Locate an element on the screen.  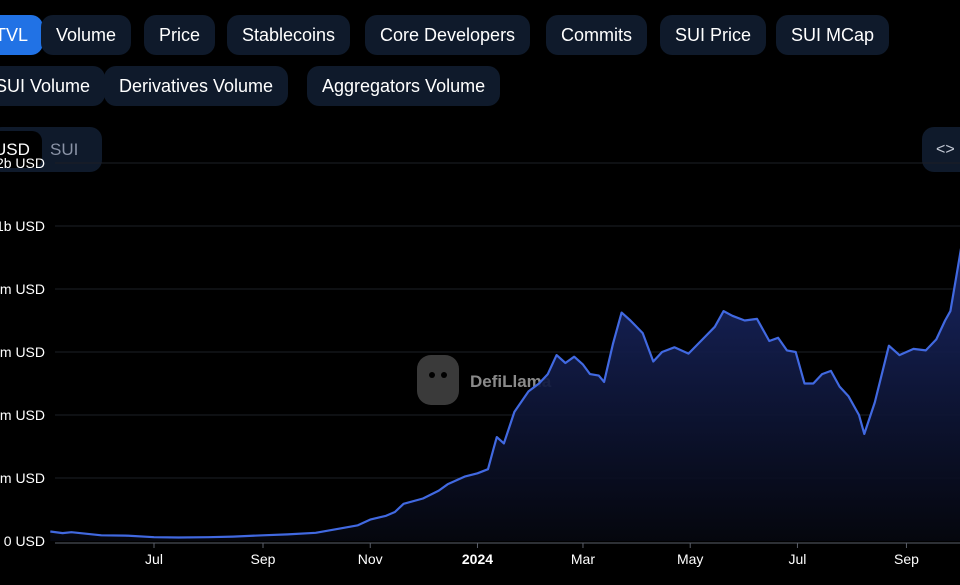
tab-stablecoins: Stablecoins is located at coordinates (289, 35).